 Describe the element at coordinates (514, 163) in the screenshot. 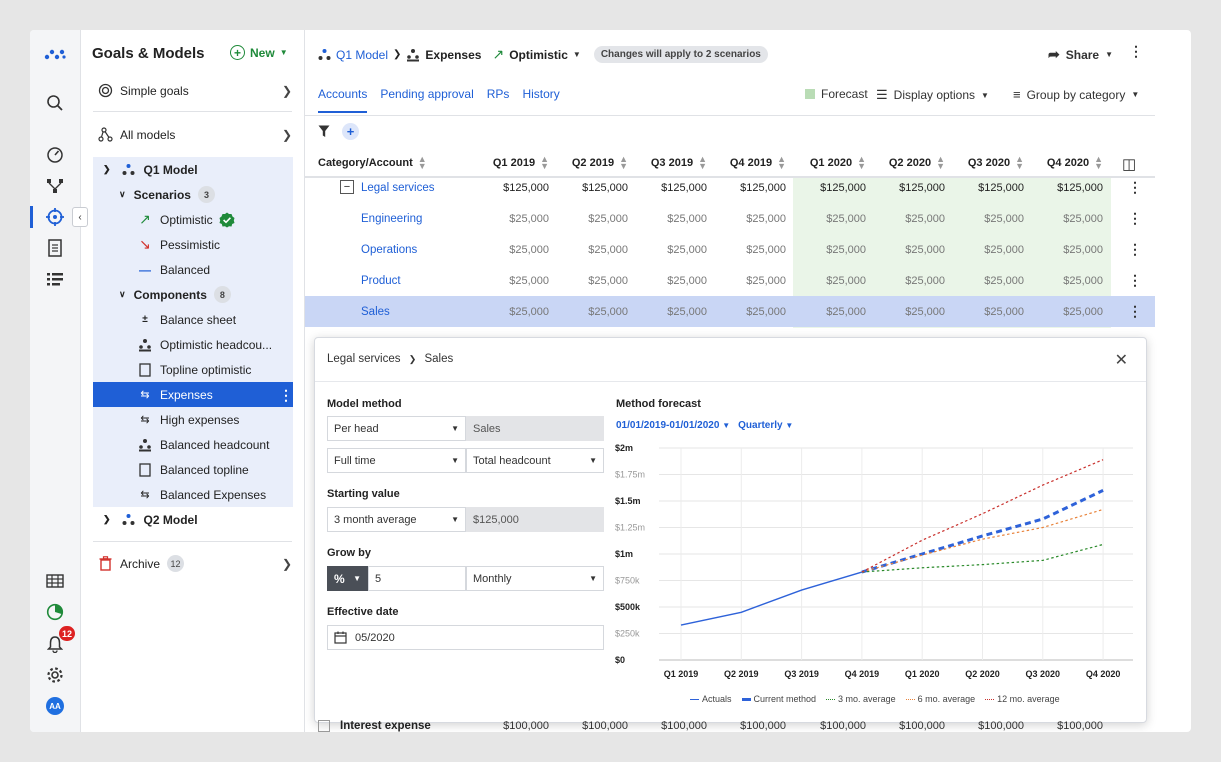

I see `column-header: Q1 2019 ▲ ▼` at that location.